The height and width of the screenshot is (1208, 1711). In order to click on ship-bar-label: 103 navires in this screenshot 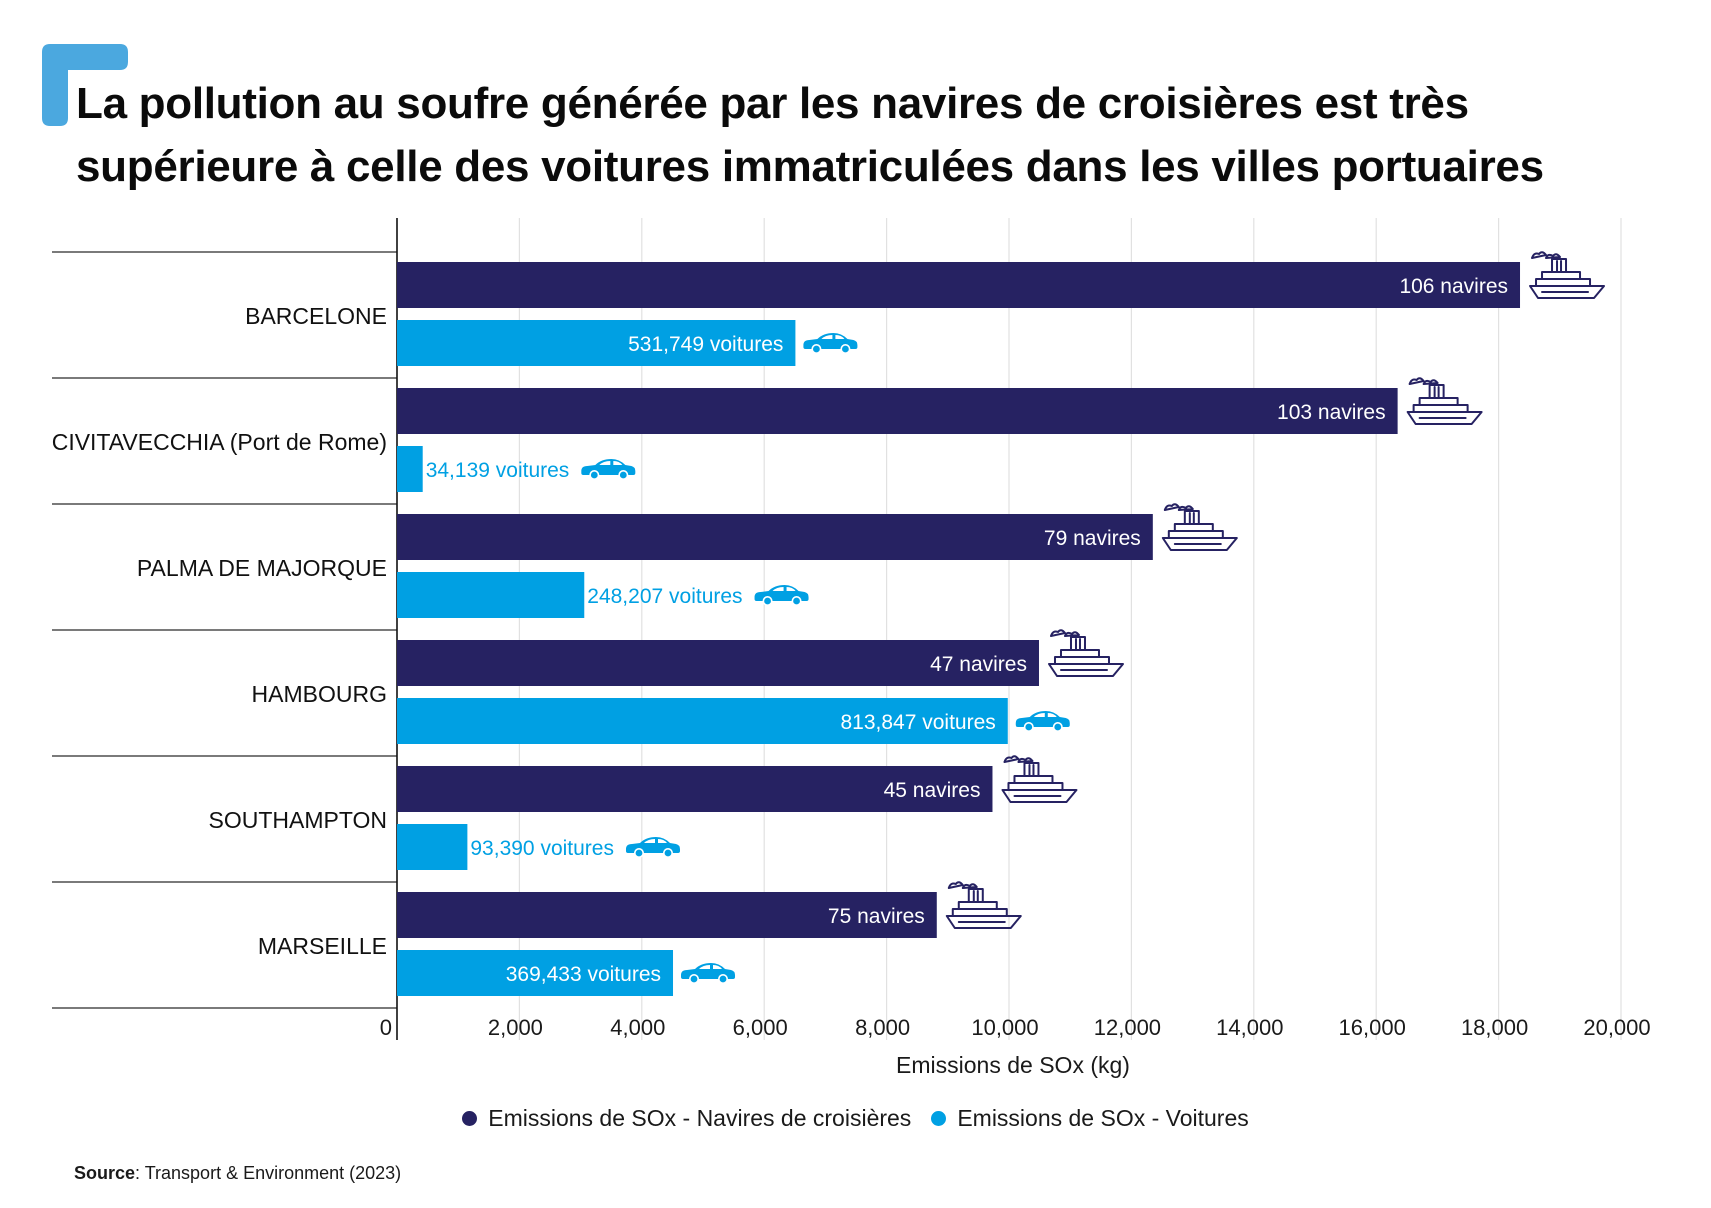, I will do `click(1331, 412)`.